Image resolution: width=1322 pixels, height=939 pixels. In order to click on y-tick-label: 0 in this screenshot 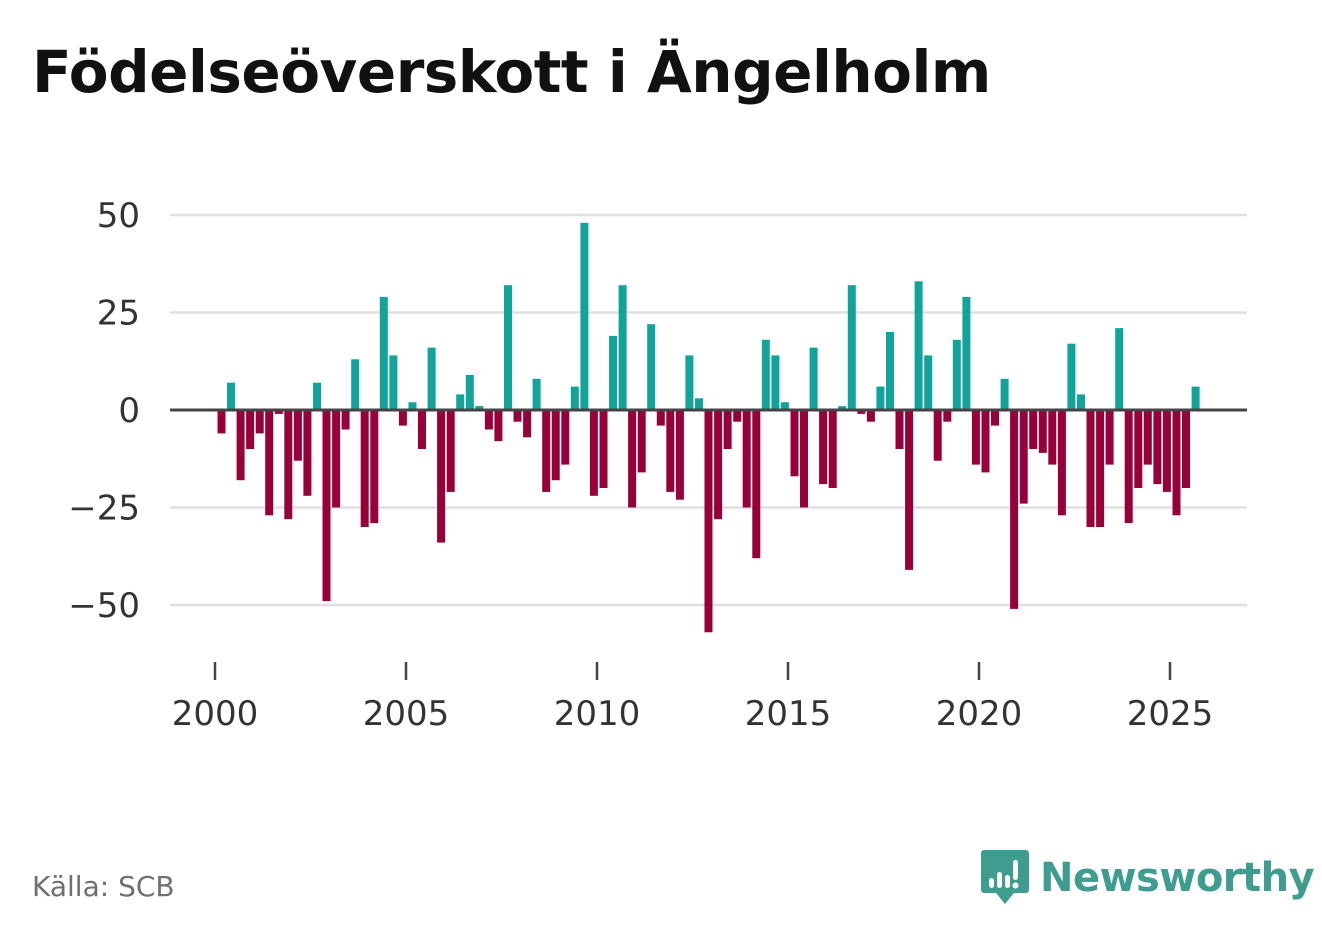, I will do `click(129, 411)`.